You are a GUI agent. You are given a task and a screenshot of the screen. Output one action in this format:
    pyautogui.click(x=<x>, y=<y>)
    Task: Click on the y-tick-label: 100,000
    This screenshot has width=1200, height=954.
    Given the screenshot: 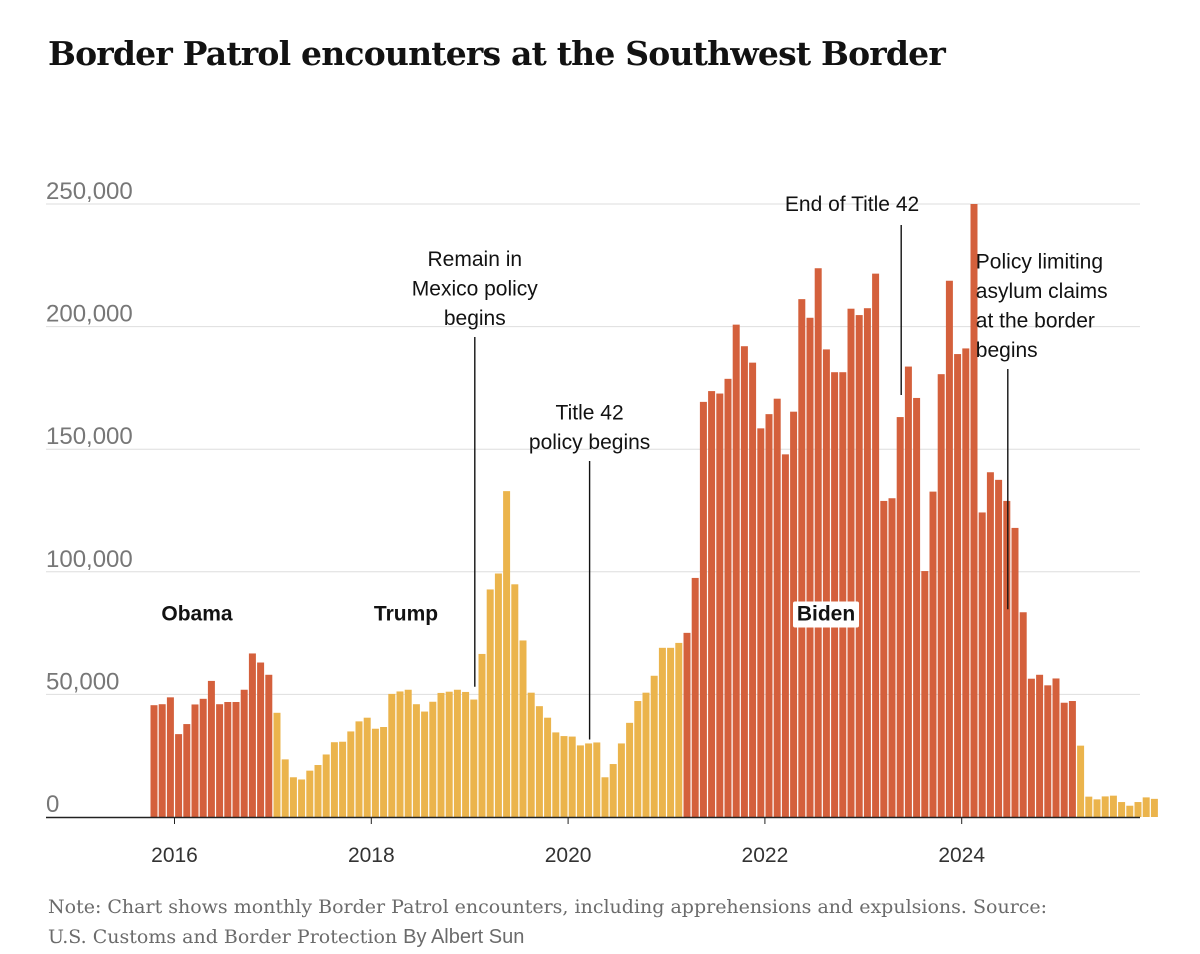 What is the action you would take?
    pyautogui.click(x=89, y=559)
    